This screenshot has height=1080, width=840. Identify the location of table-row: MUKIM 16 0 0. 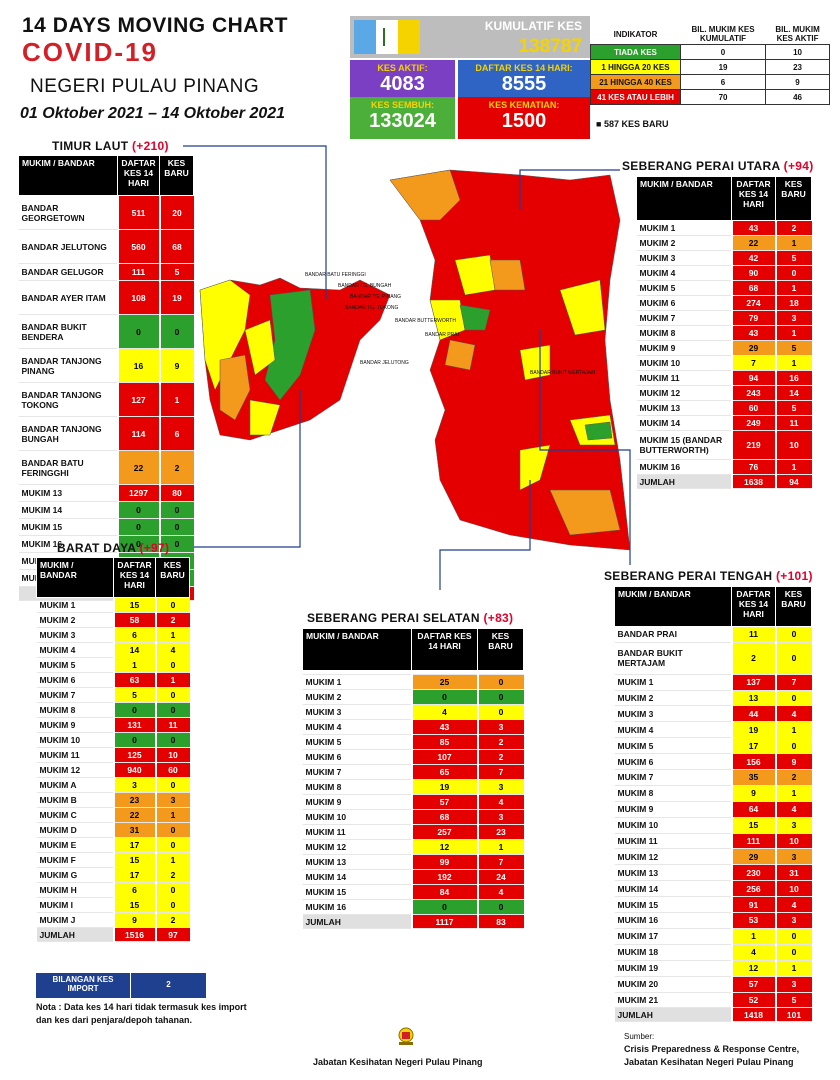
(106, 544).